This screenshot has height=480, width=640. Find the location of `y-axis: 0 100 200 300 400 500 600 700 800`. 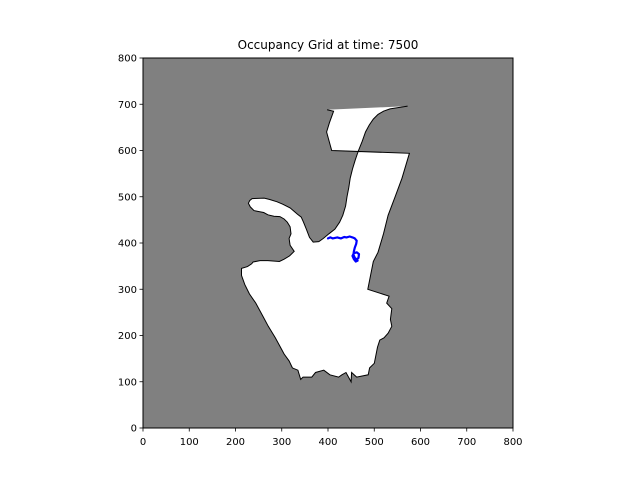

y-axis: 0 100 200 300 400 500 600 700 800 is located at coordinates (130, 244).